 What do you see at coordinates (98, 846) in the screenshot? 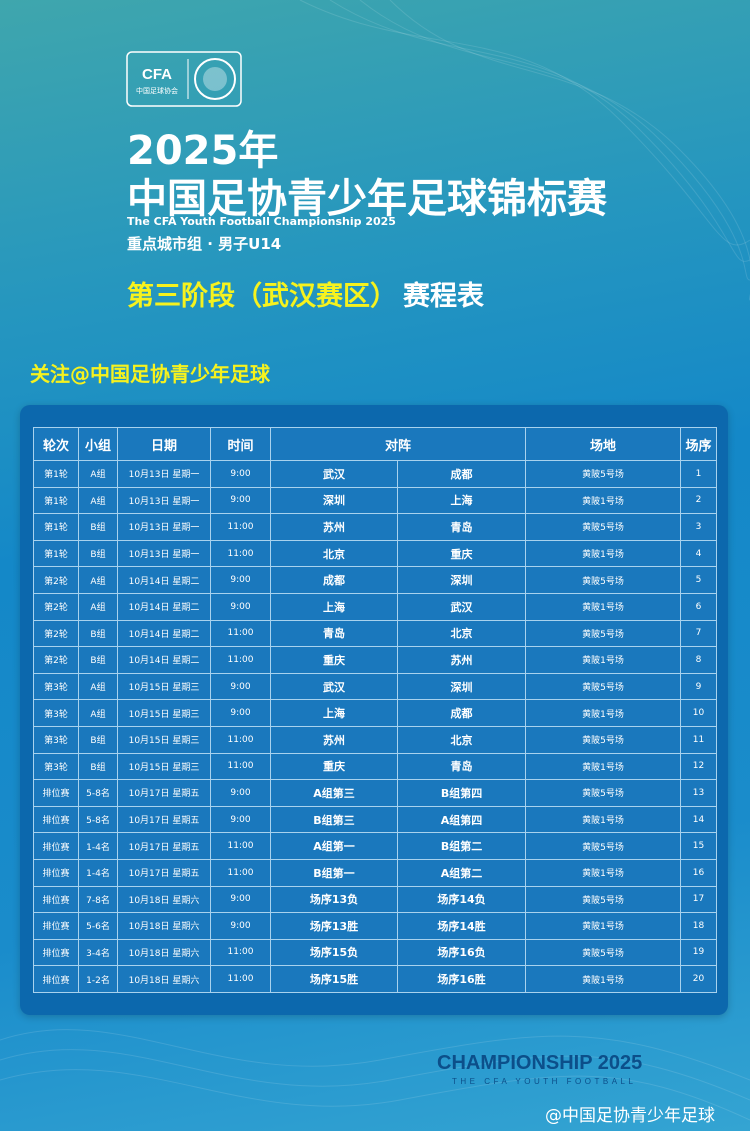
I see `table-cell: 1-4名` at bounding box center [98, 846].